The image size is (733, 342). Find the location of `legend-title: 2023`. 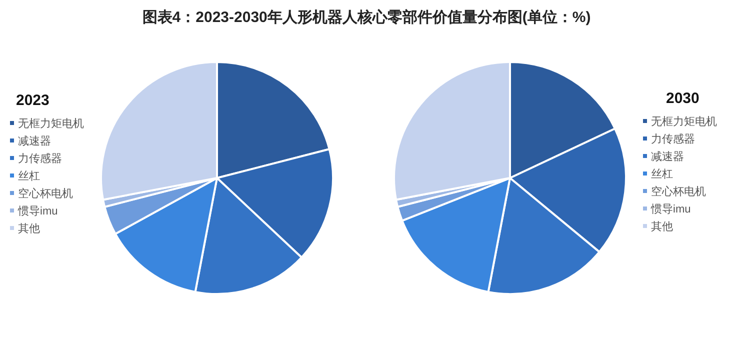

legend-title: 2023 is located at coordinates (33, 100).